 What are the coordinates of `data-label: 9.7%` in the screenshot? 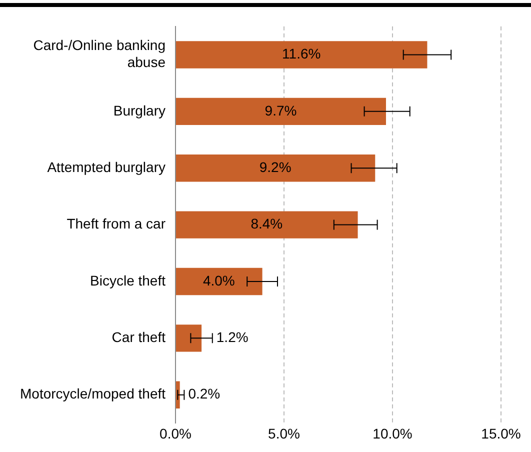 It's located at (280, 110).